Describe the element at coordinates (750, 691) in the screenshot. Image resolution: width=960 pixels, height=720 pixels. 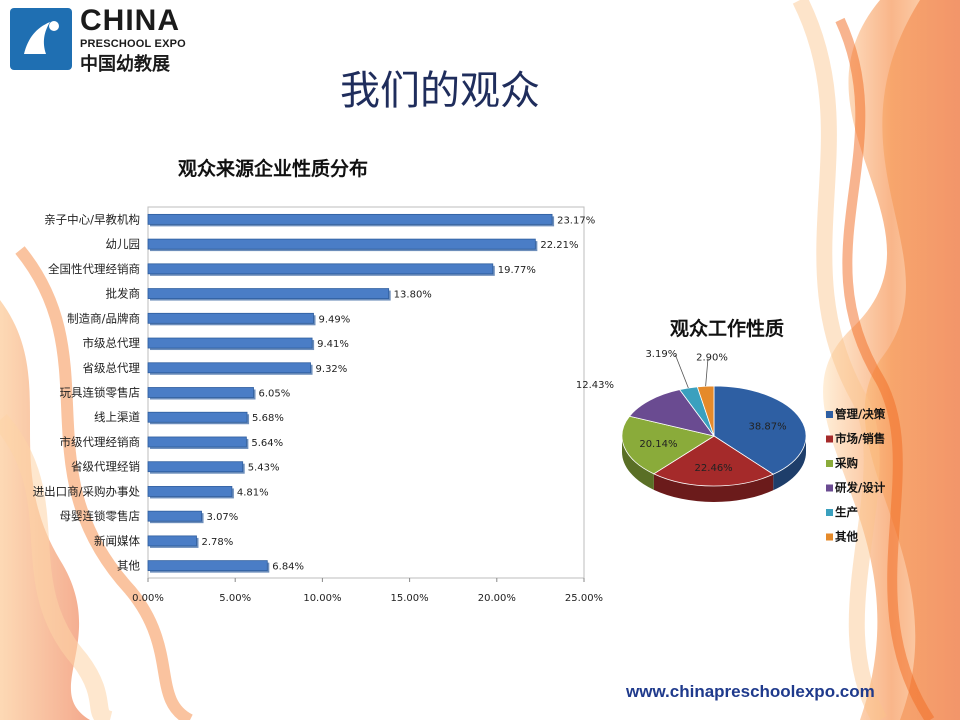
I see `footer-url: www.chinapreschoolexpo.com` at that location.